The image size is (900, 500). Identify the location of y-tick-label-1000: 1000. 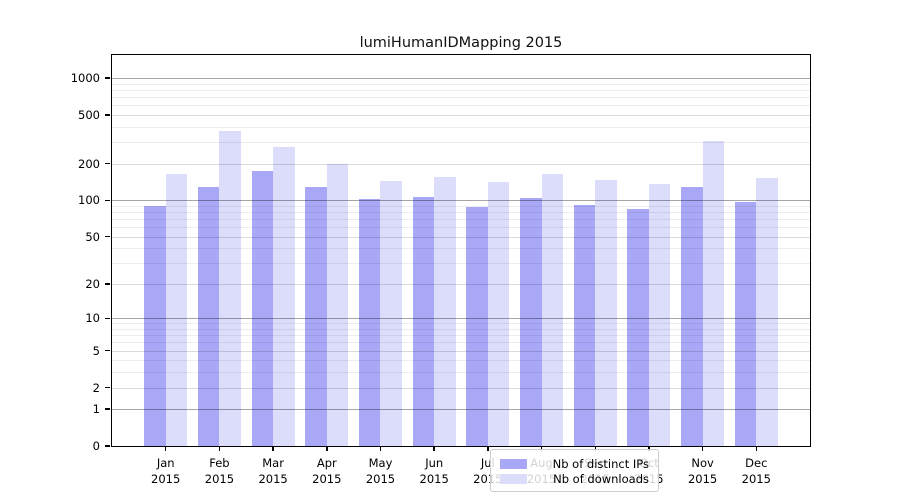
(85, 78).